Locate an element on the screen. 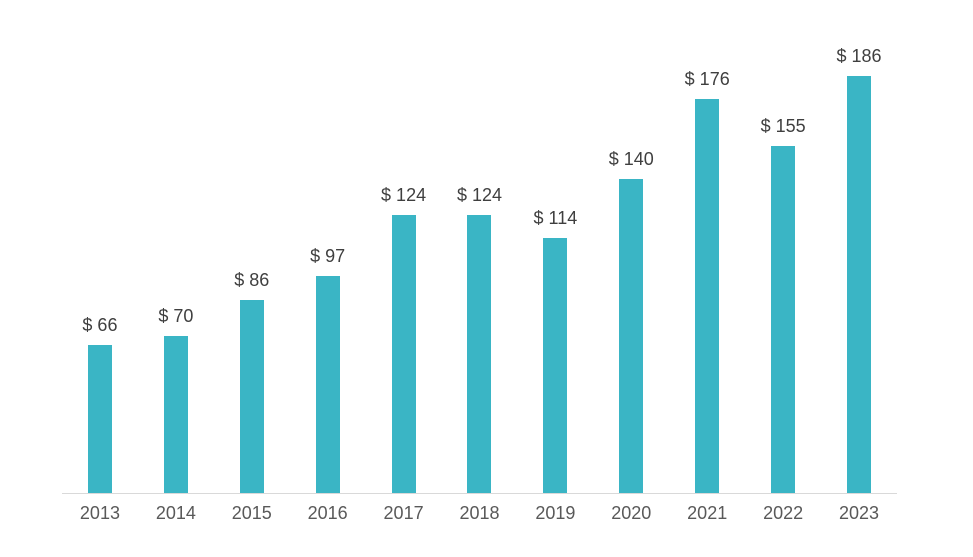 The width and height of the screenshot is (973, 557). bar-column: $ 66 is located at coordinates (100, 404).